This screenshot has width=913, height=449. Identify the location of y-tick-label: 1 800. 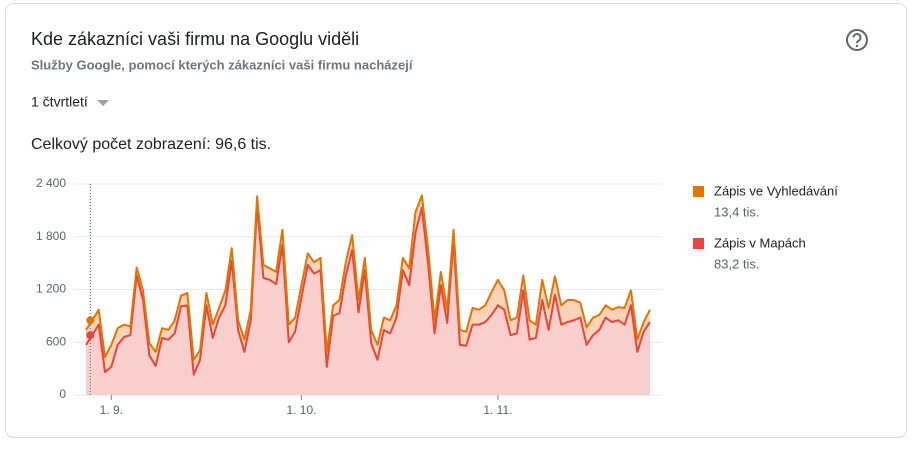
(51, 236).